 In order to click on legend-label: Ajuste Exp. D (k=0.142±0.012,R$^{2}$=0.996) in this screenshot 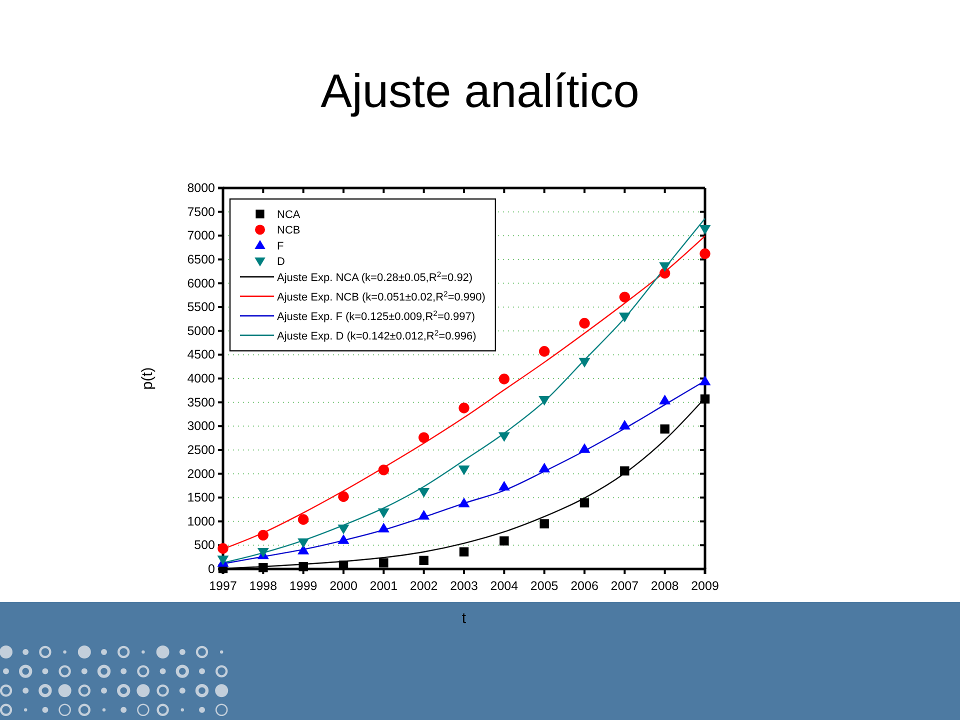, I will do `click(376, 335)`.